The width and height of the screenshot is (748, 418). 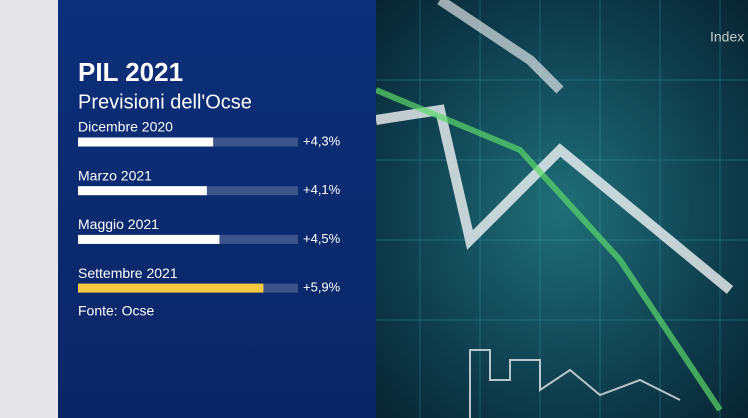 I want to click on chart-subtitle: Previsioni dell'Ocse, so click(x=165, y=102).